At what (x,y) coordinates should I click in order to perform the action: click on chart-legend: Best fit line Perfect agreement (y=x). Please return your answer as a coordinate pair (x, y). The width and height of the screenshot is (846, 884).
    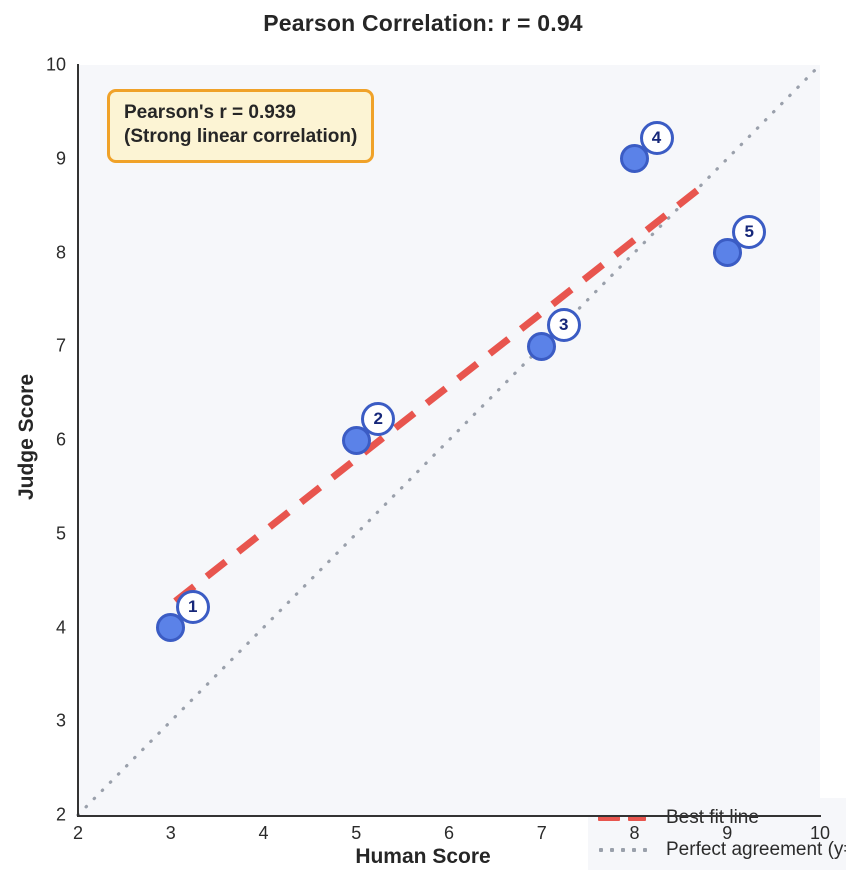
    Looking at the image, I should click on (717, 834).